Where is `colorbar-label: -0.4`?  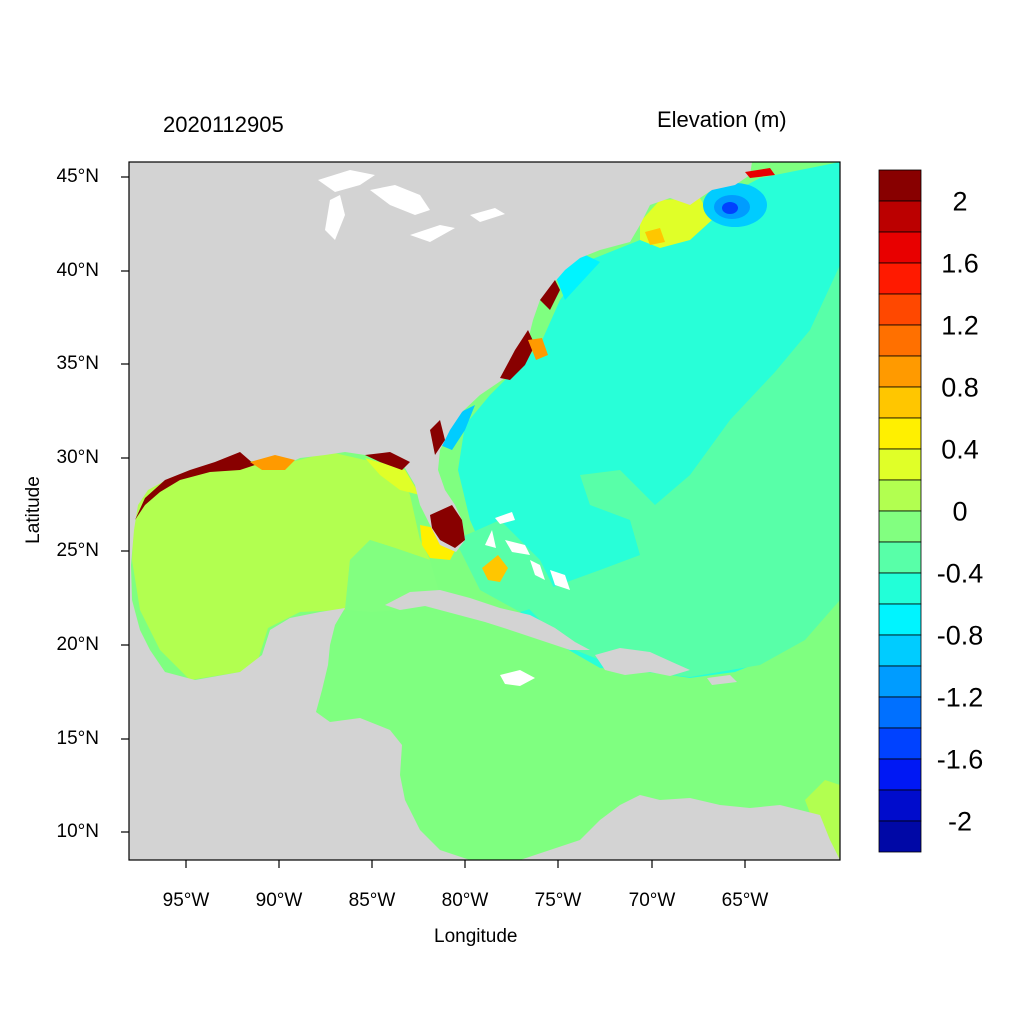
colorbar-label: -0.4 is located at coordinates (960, 573).